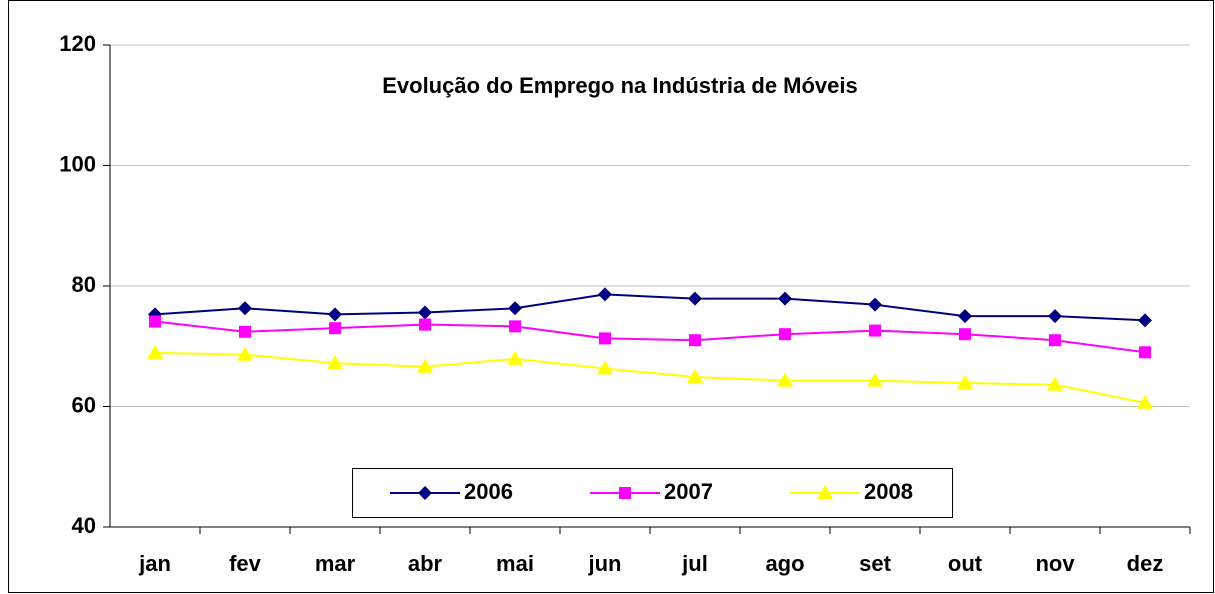 This screenshot has height=594, width=1215. I want to click on legend-label: 2006, so click(488, 491).